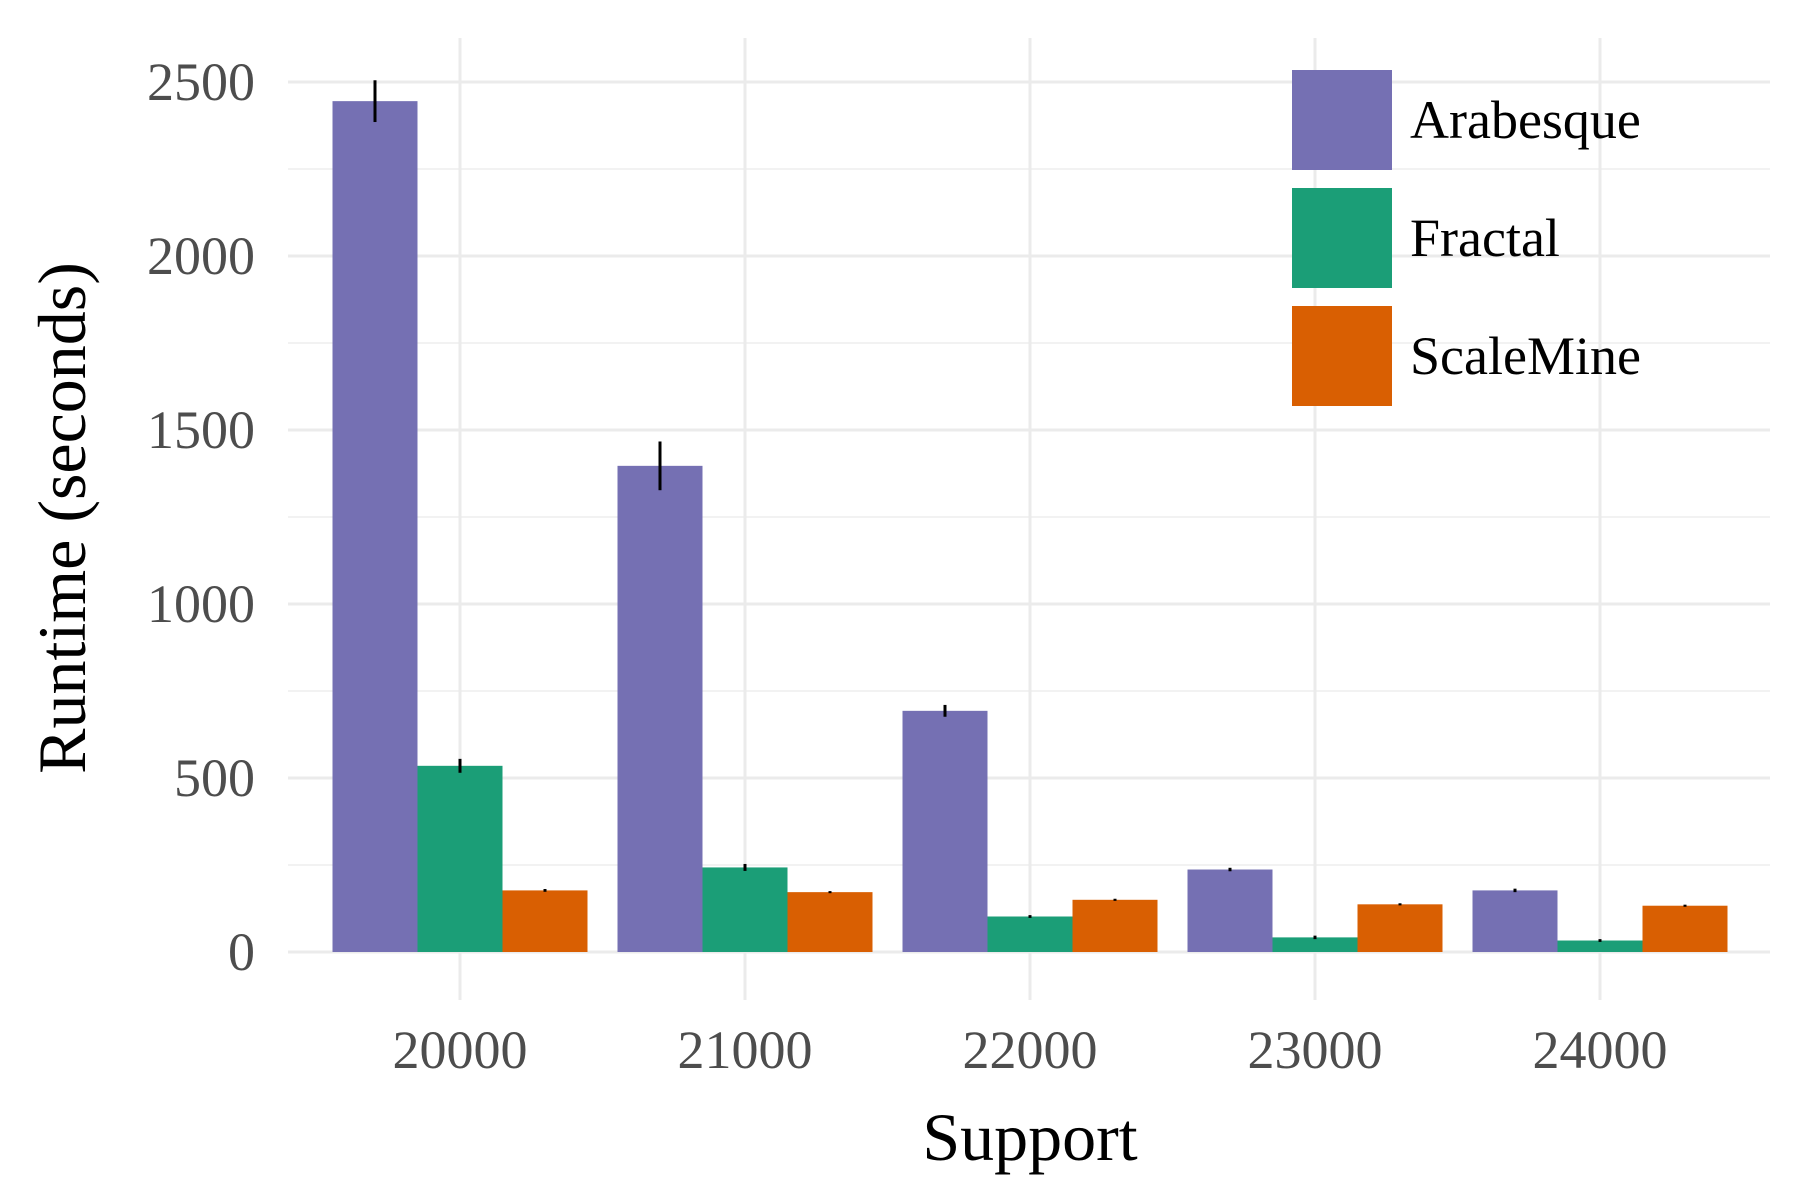 The image size is (1800, 1200). What do you see at coordinates (1525, 356) in the screenshot?
I see `legend-label-scalemine: ScaleMine` at bounding box center [1525, 356].